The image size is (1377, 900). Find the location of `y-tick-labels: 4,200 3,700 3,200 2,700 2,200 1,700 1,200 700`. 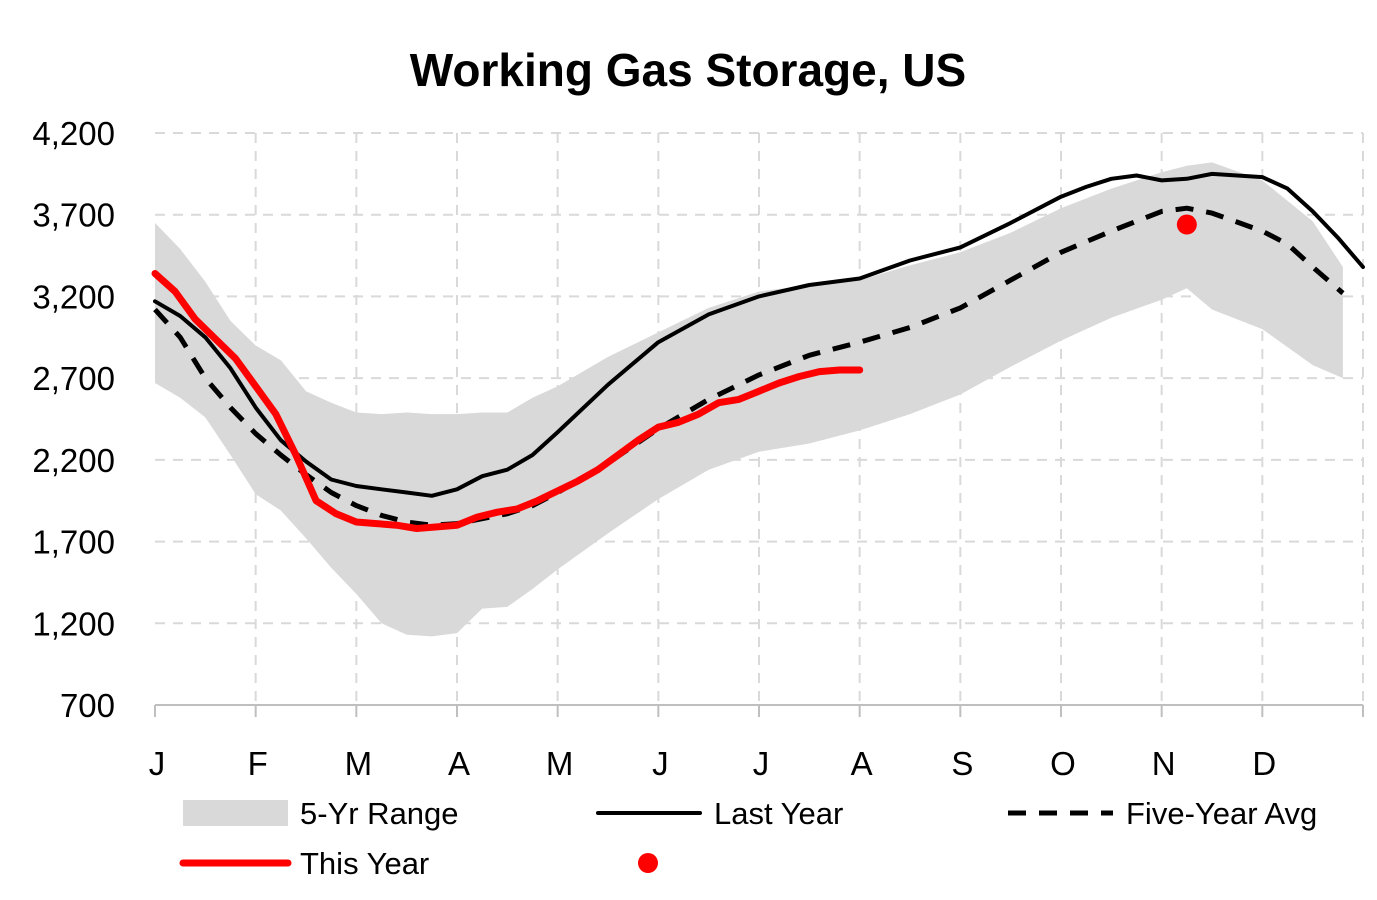

y-tick-labels: 4,200 3,700 3,200 2,700 2,200 1,700 1,200 700 is located at coordinates (73, 419).